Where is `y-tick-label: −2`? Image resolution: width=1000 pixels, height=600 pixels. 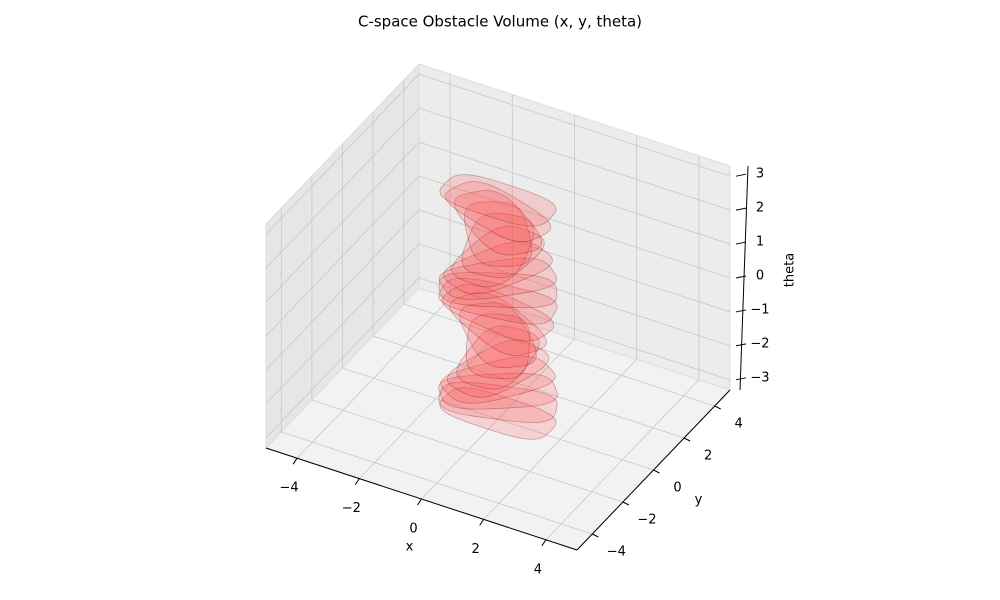 y-tick-label: −2 is located at coordinates (646, 520).